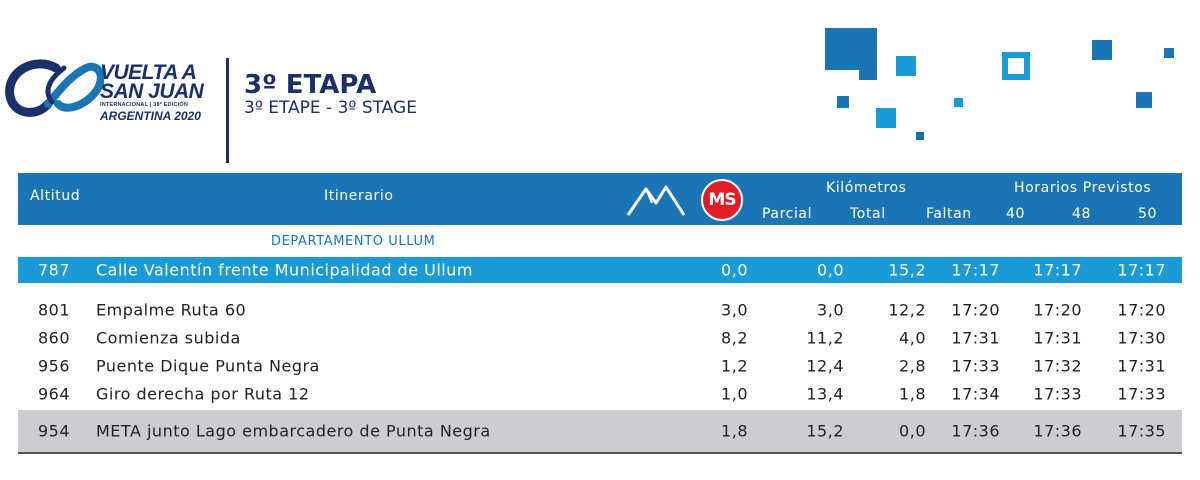 Image resolution: width=1200 pixels, height=480 pixels. What do you see at coordinates (330, 108) in the screenshot?
I see `stage-subtitle: 3º ETAPE - 3º STAGE` at bounding box center [330, 108].